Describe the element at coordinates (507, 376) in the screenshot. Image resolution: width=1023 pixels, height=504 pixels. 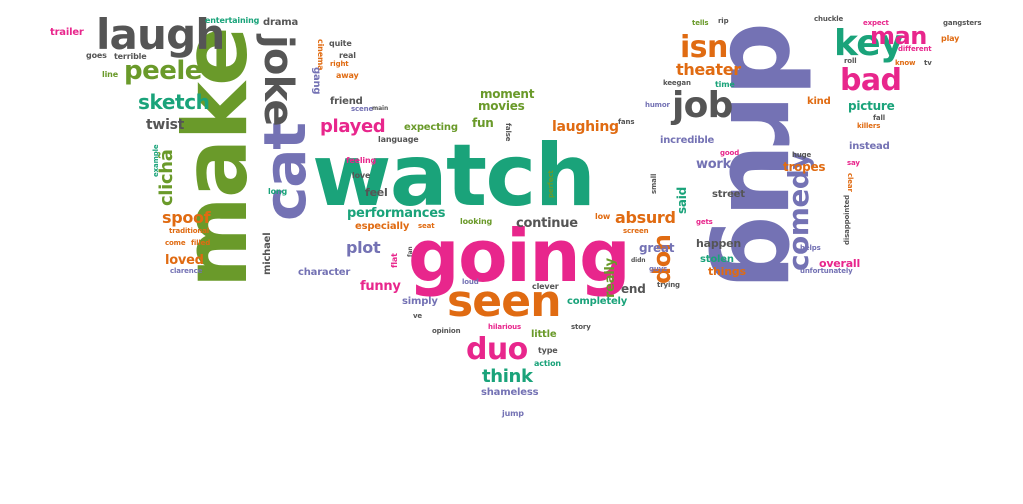
I see `word: think` at that location.